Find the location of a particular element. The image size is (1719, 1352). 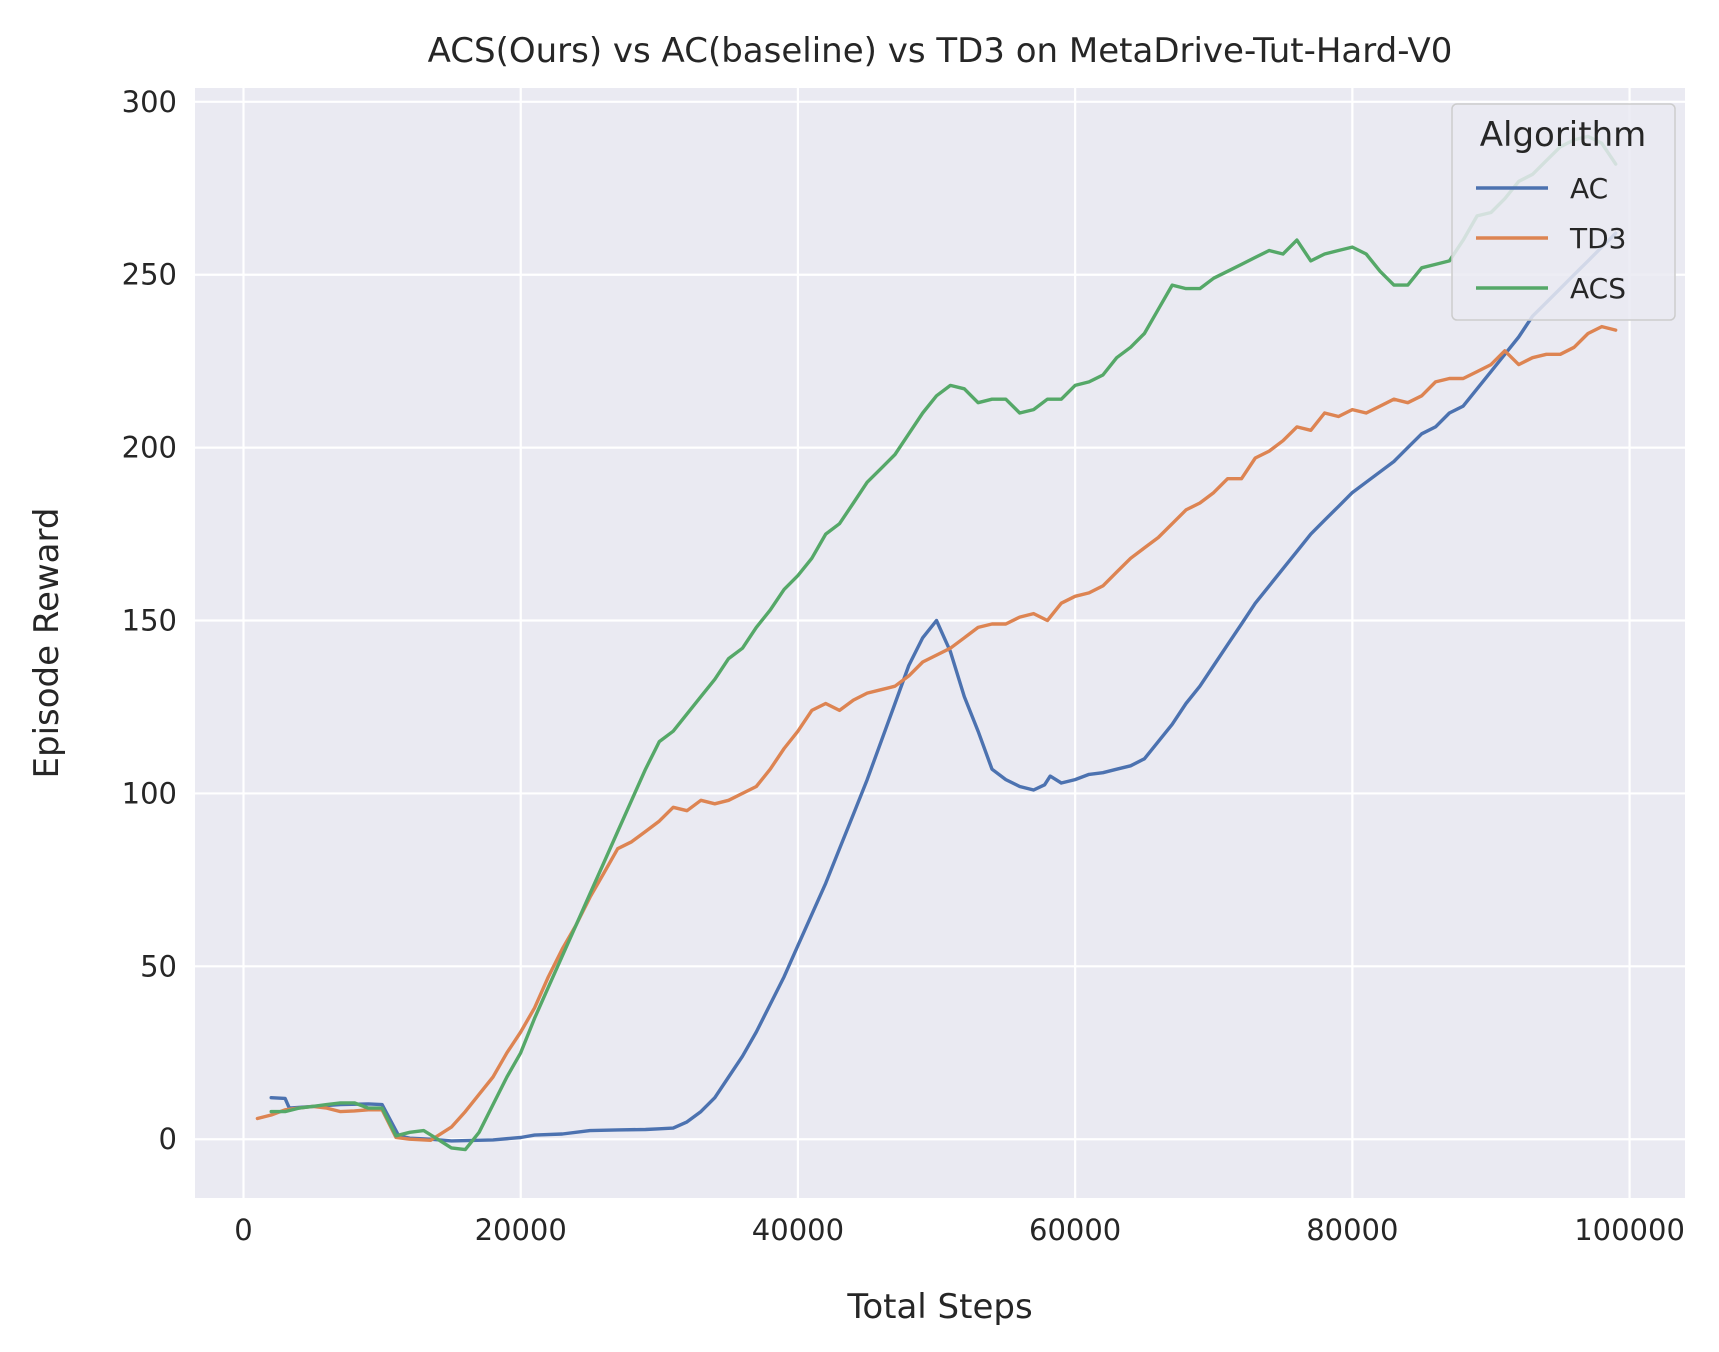

legend-label-td3: TD3 is located at coordinates (1597, 238).